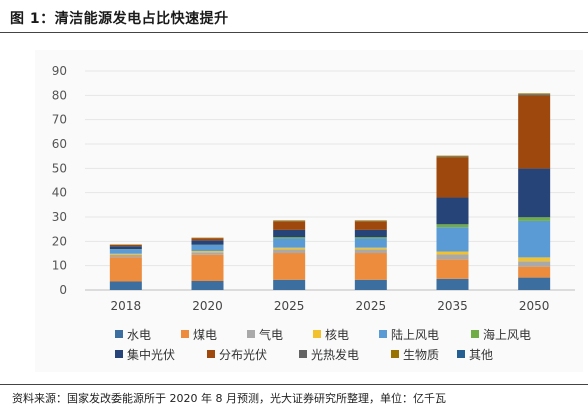 Image resolution: width=588 pixels, height=417 pixels. I want to click on legend-row-1: 水电 煤电 气电 核电 陆上风电 海上风电, so click(345, 334).